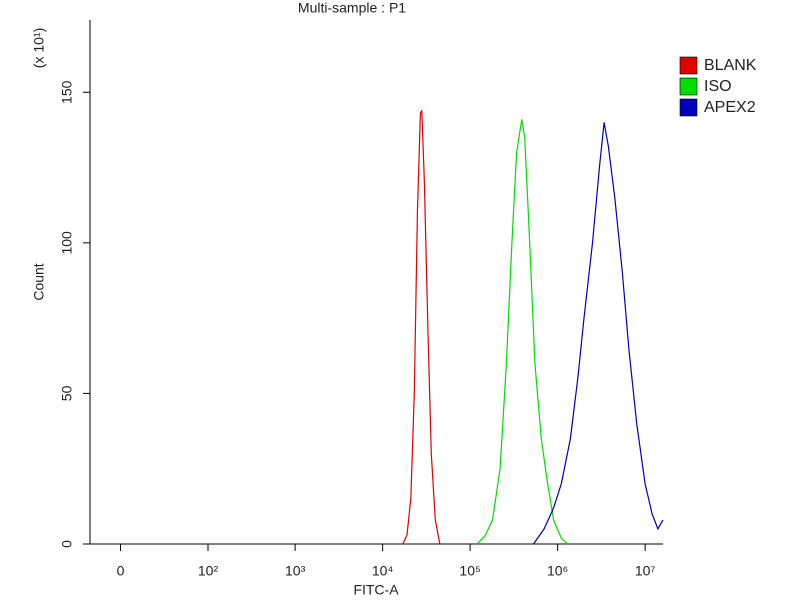 The height and width of the screenshot is (600, 800). I want to click on legend-label: APEX2, so click(730, 107).